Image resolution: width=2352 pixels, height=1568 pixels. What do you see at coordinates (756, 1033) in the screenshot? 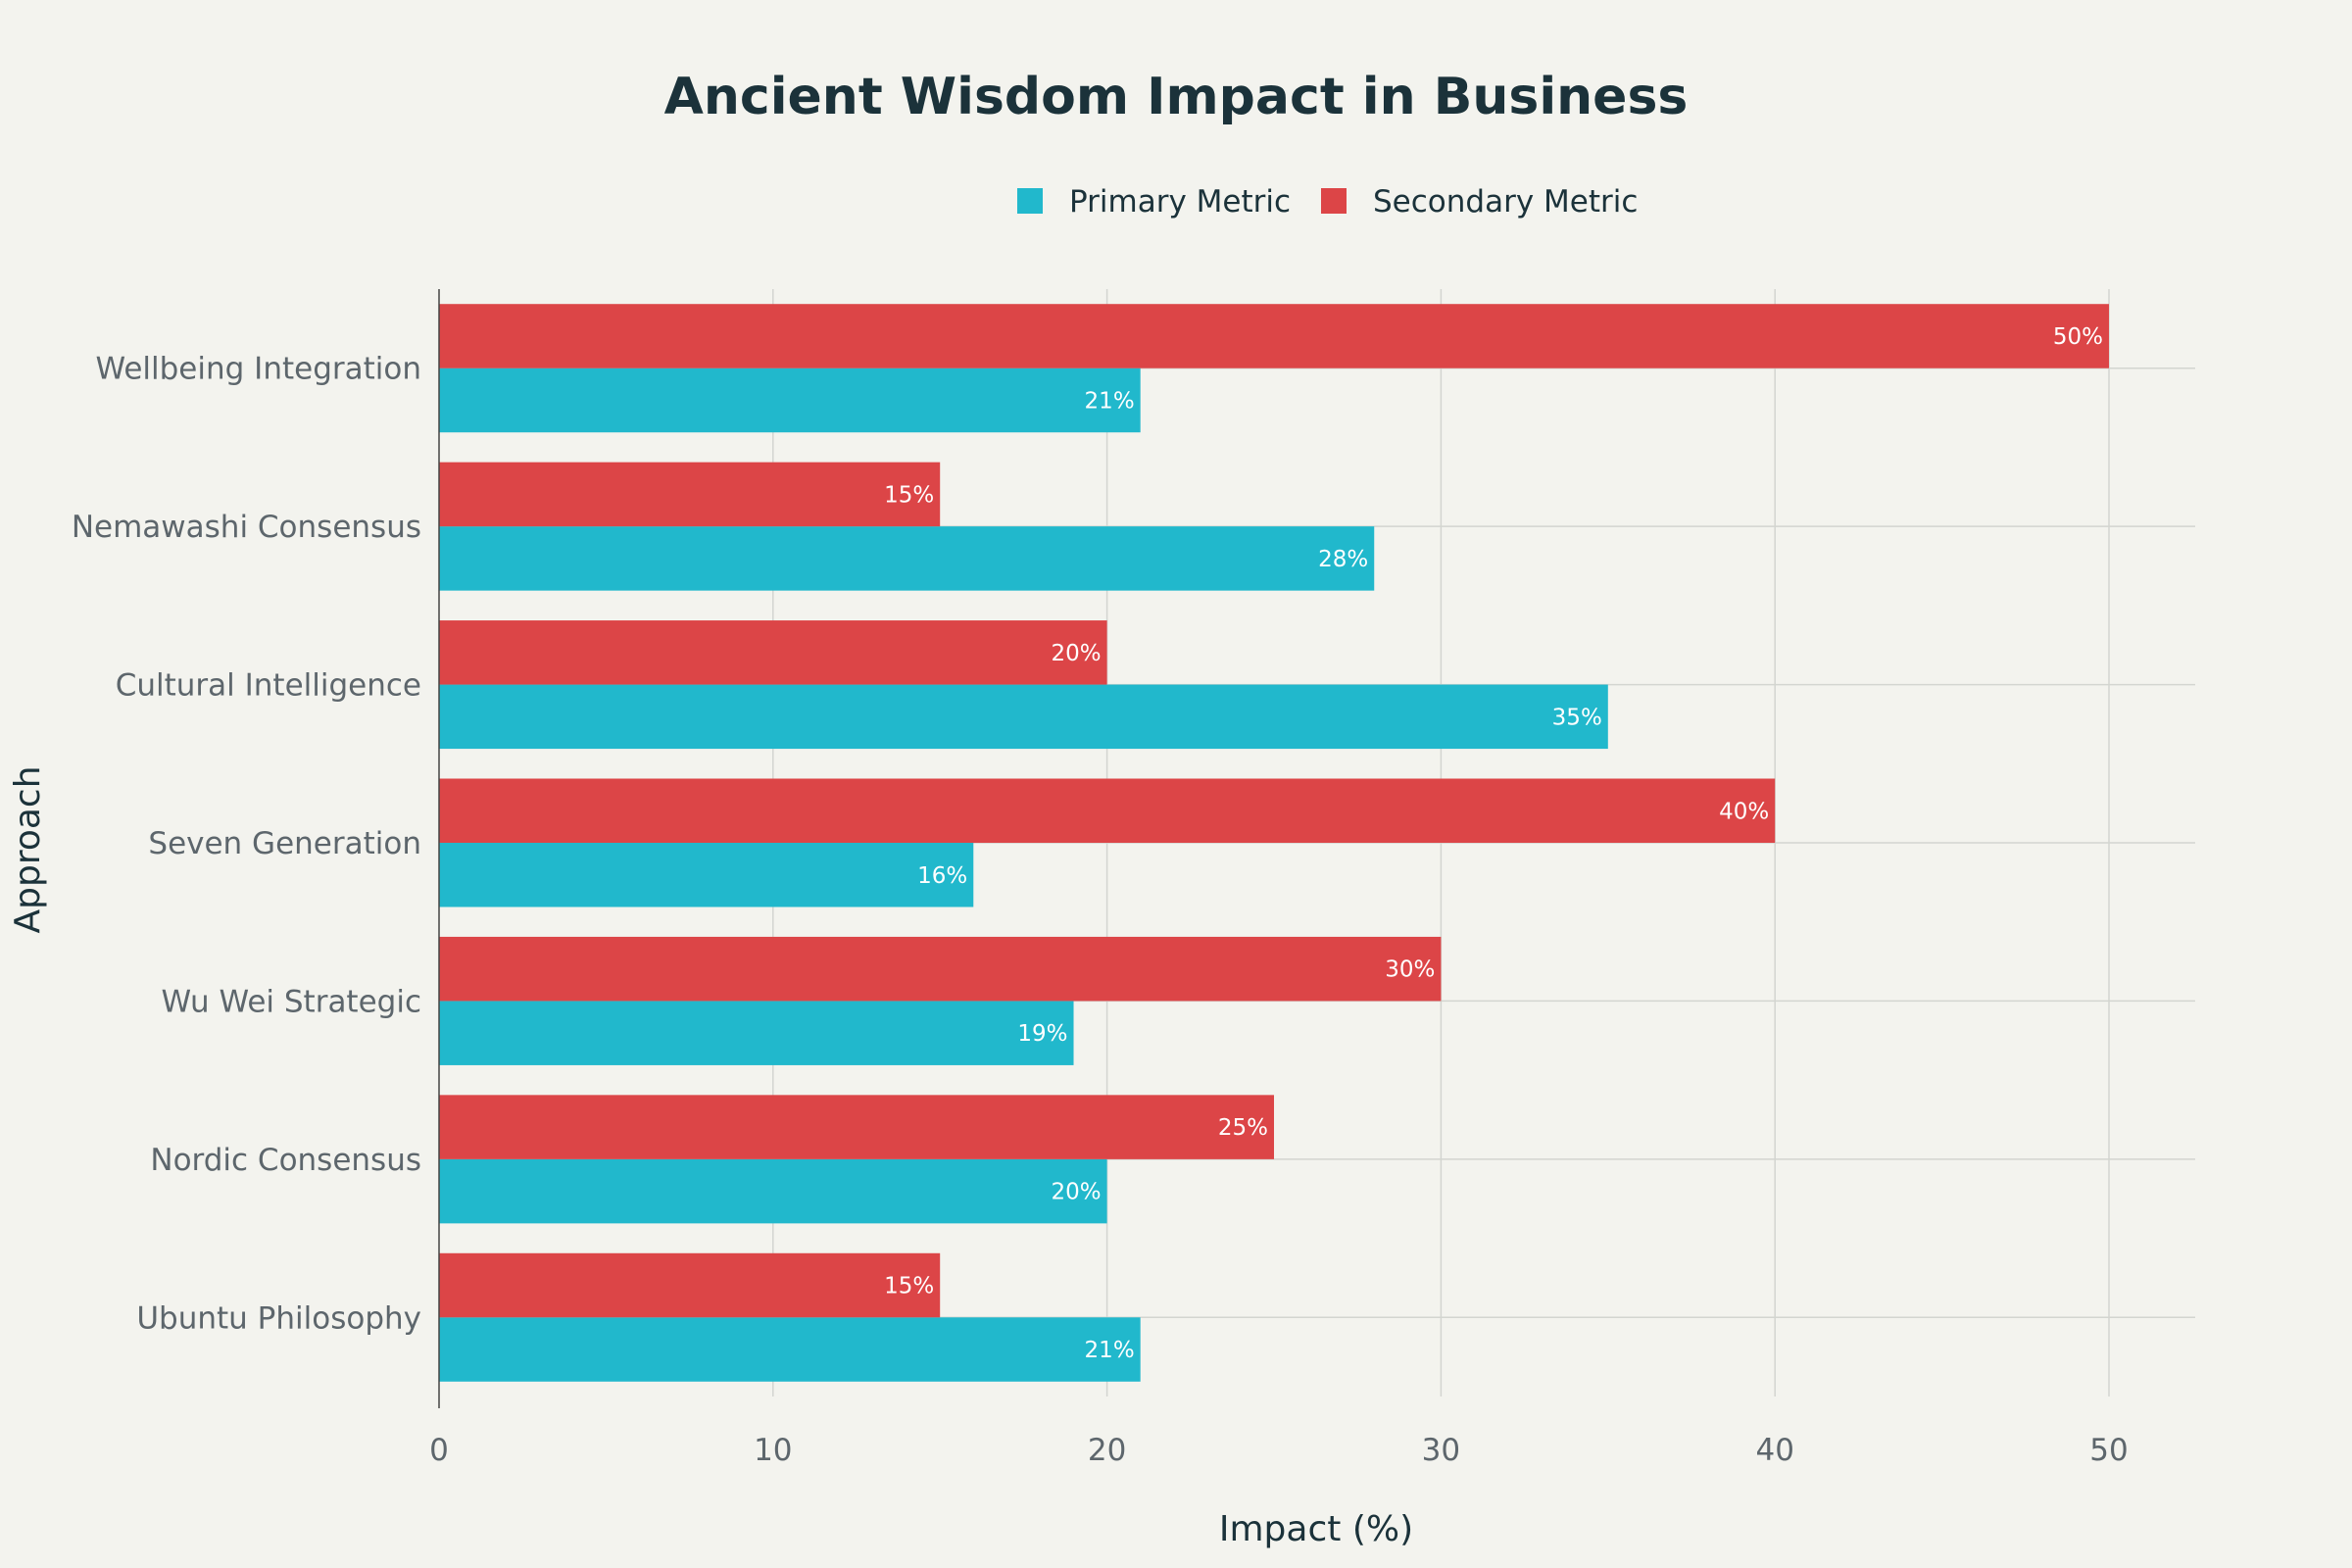
I see `bar-primary-metric-wu-wei-strategic` at bounding box center [756, 1033].